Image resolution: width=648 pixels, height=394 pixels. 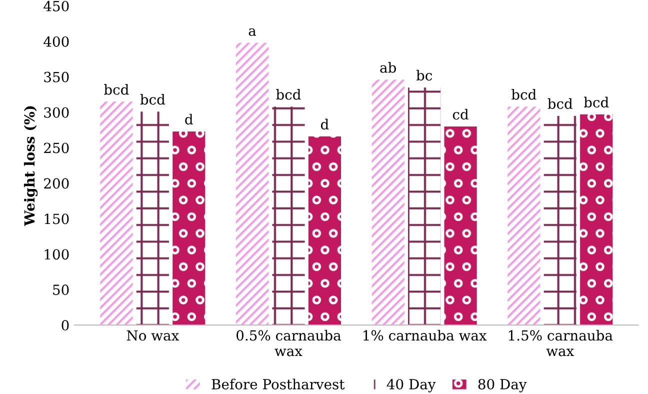 What do you see at coordinates (56, 219) in the screenshot?
I see `y-tick-label: 150` at bounding box center [56, 219].